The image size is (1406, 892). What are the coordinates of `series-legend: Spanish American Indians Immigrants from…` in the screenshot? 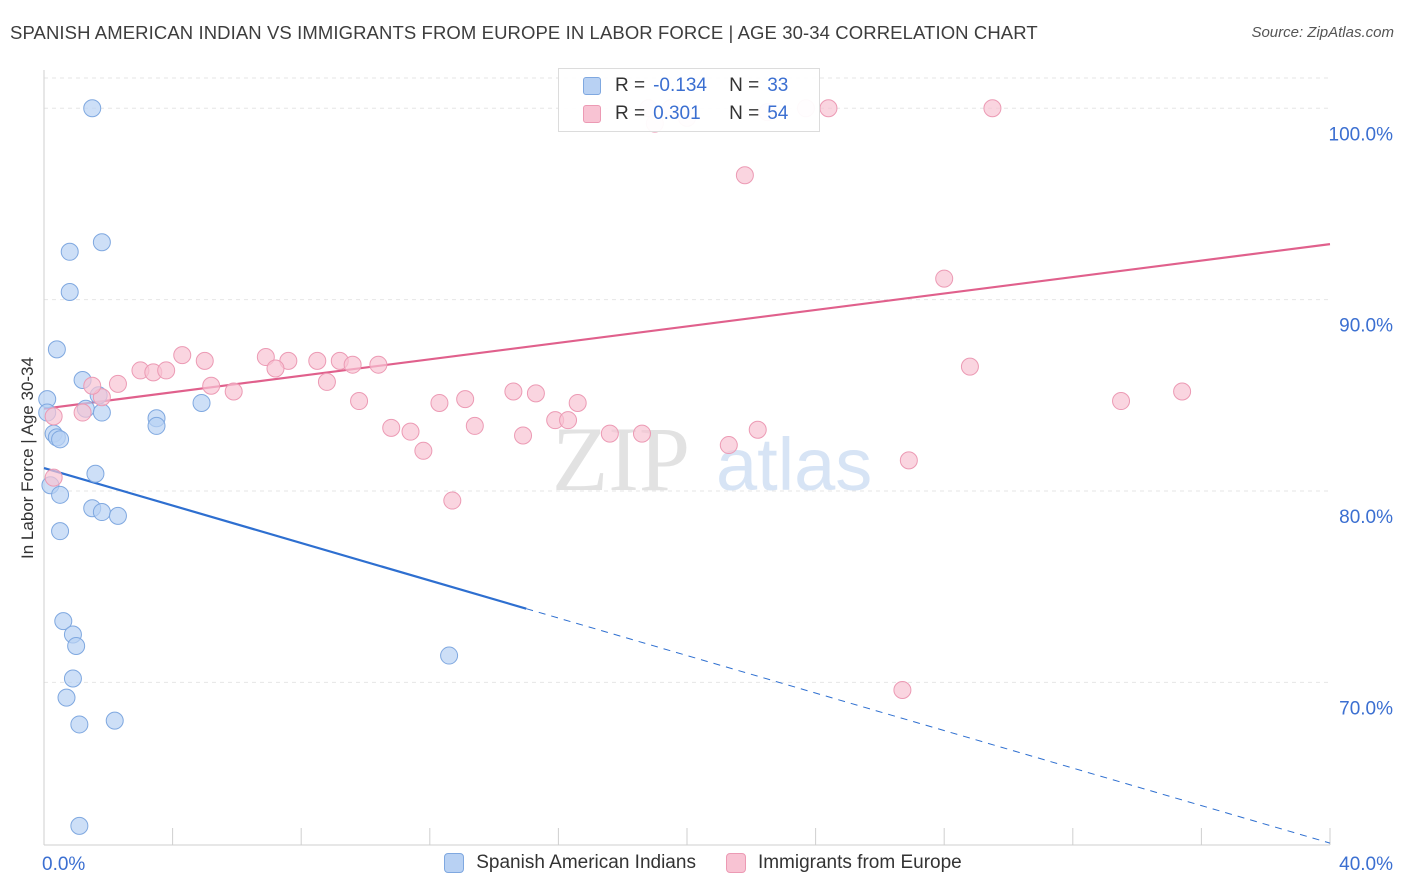 It's located at (703, 863).